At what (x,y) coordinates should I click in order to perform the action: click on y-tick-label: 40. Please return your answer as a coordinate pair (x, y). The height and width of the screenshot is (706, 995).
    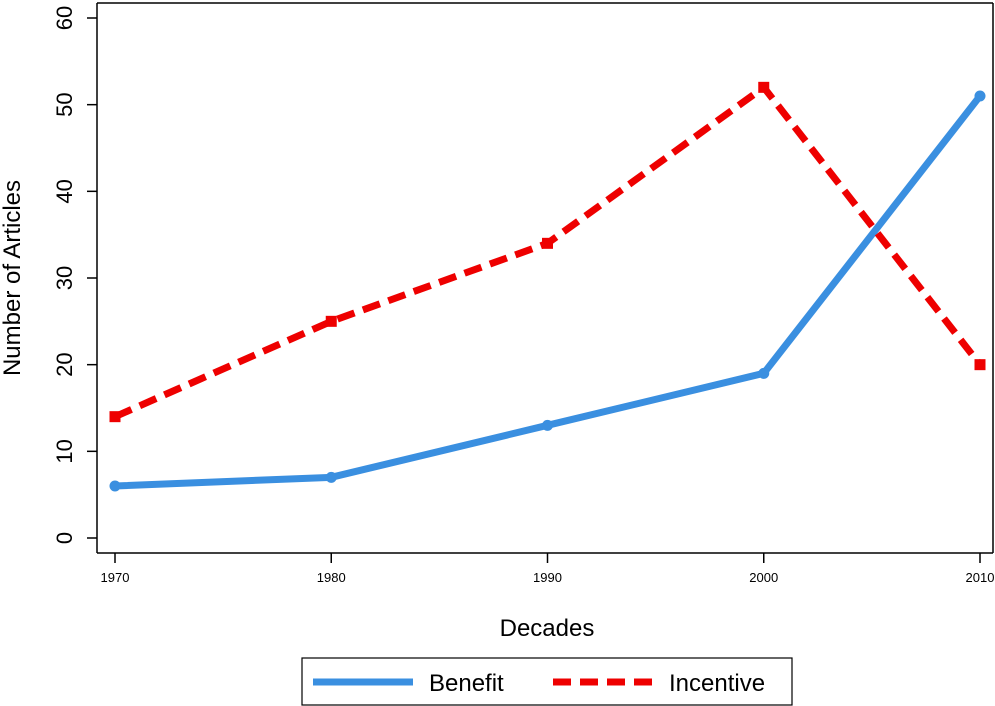
    Looking at the image, I should click on (64, 191).